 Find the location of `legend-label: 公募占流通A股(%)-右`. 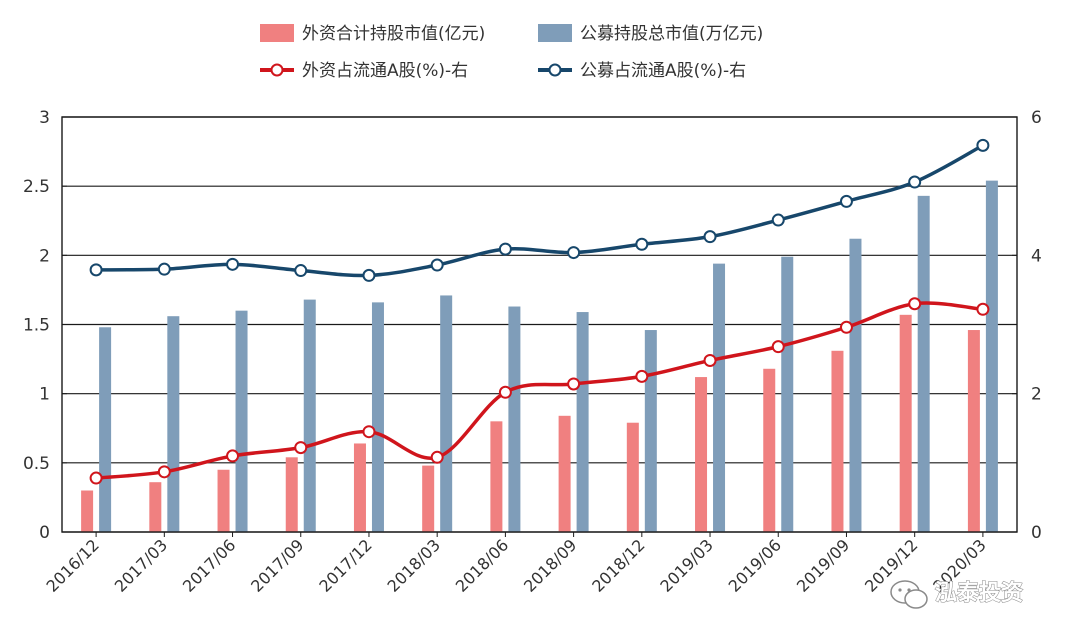

legend-label: 公募占流通A股(%)-右 is located at coordinates (663, 71).